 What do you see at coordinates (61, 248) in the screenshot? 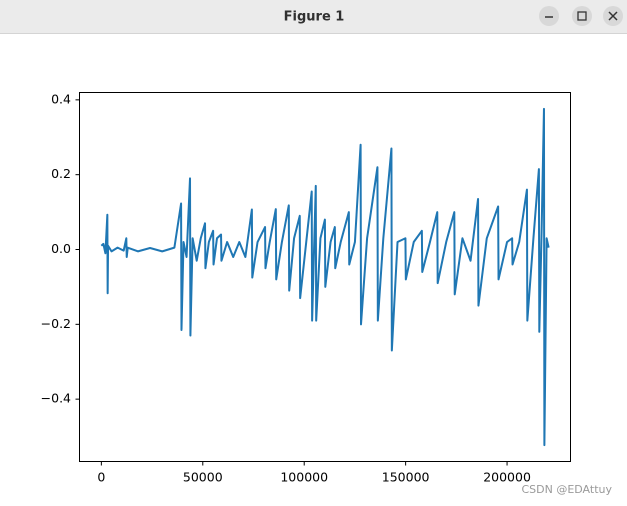
I see `y-tick-label: 0.0` at bounding box center [61, 248].